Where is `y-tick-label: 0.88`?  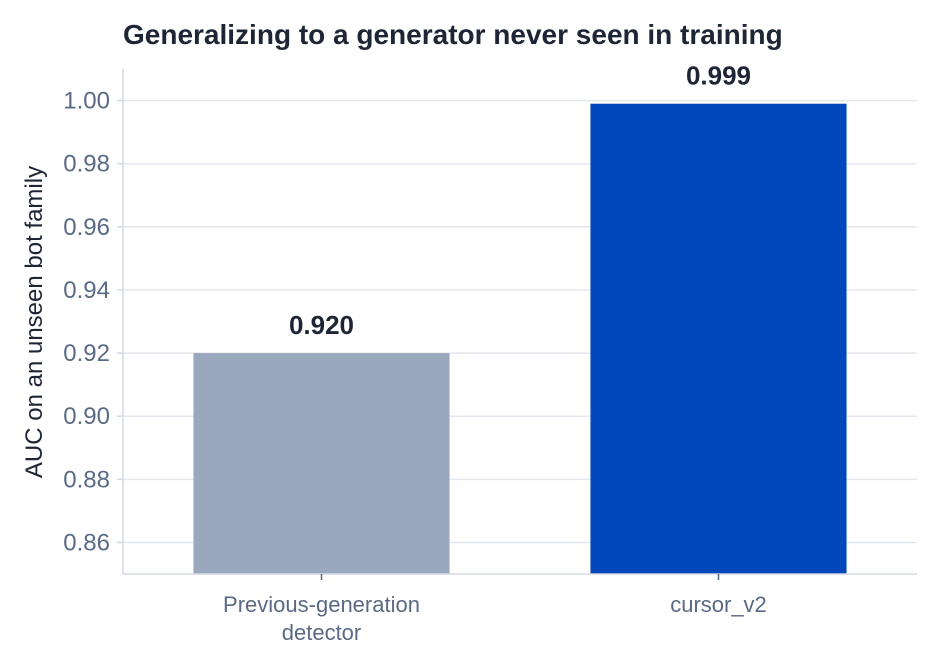
y-tick-label: 0.88 is located at coordinates (86, 479).